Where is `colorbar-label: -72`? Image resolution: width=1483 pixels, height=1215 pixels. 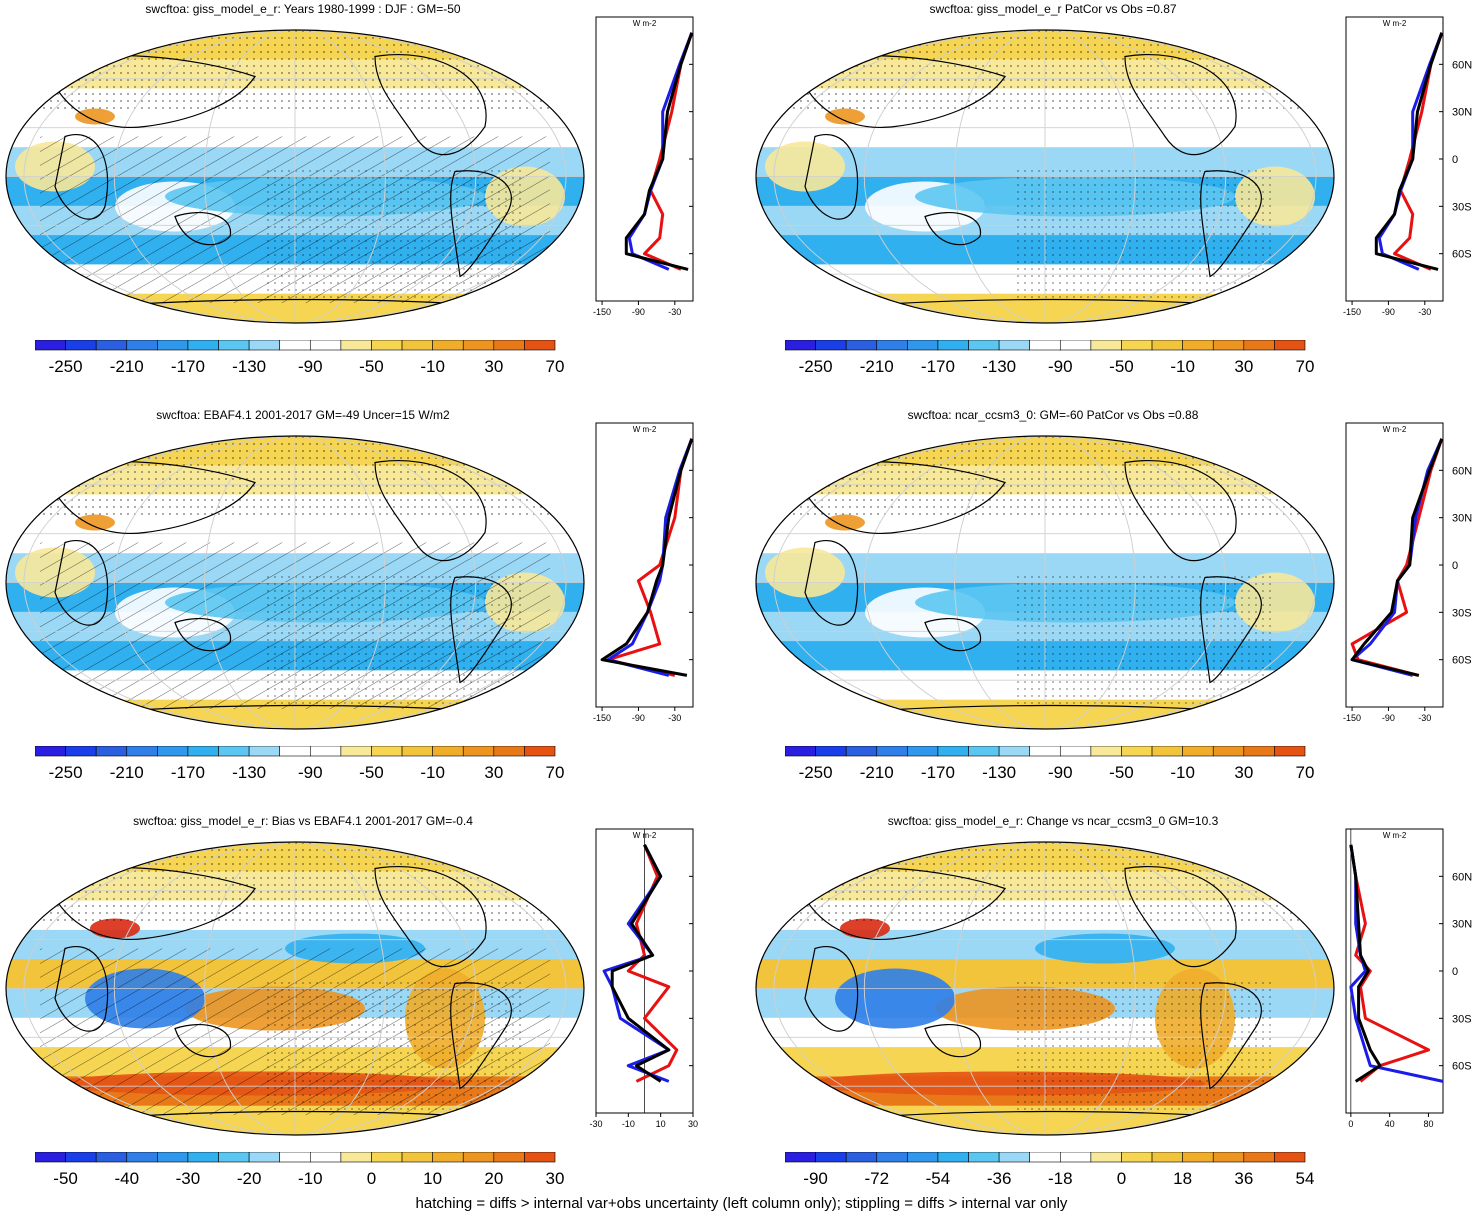 colorbar-label: -72 is located at coordinates (876, 1178).